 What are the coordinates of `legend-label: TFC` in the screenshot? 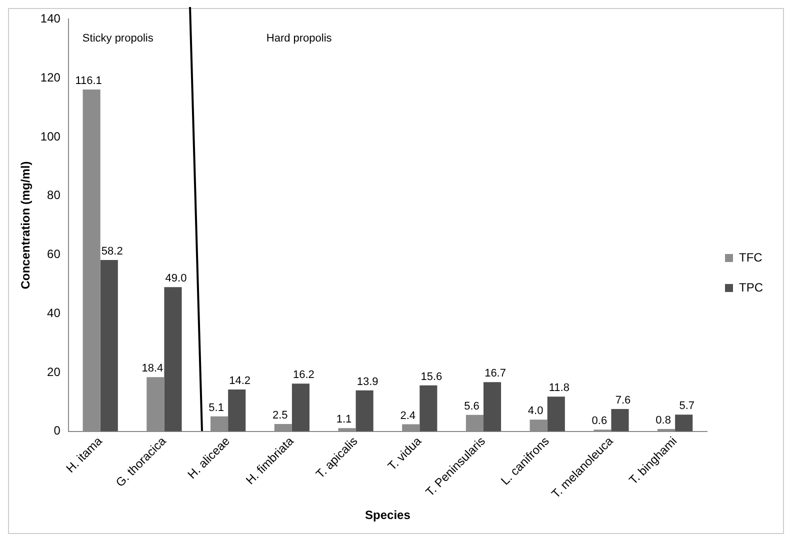 It's located at (751, 257).